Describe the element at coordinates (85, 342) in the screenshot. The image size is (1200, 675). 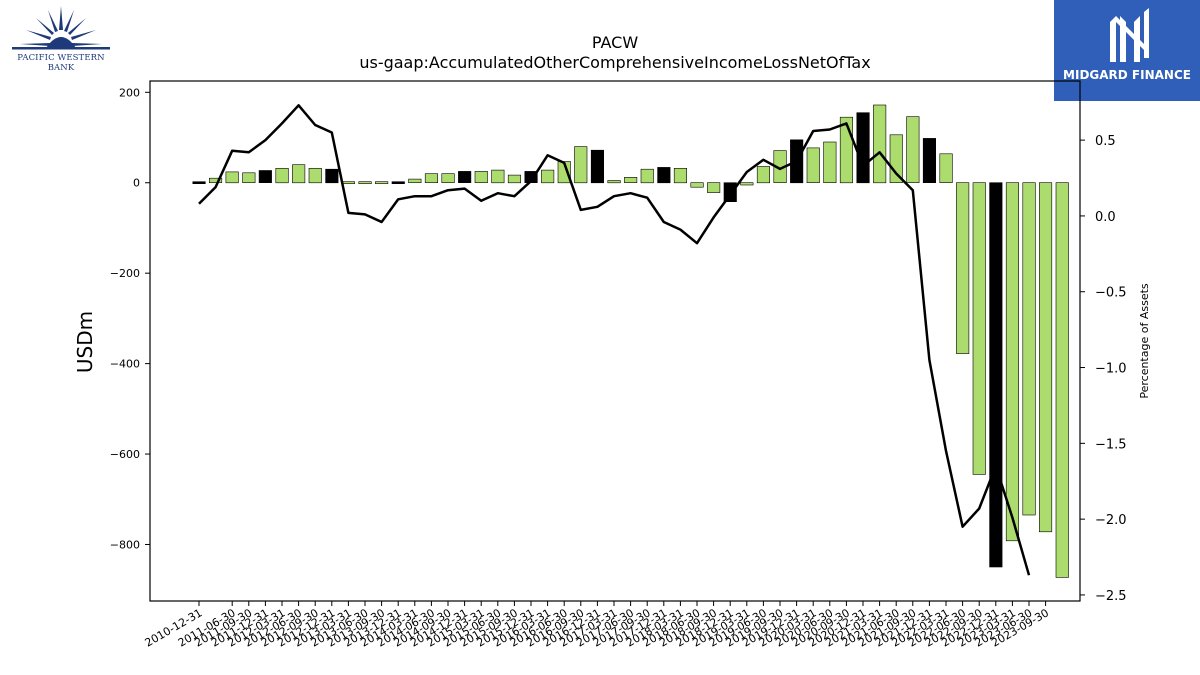
I see `y-axis-label: USDm` at that location.